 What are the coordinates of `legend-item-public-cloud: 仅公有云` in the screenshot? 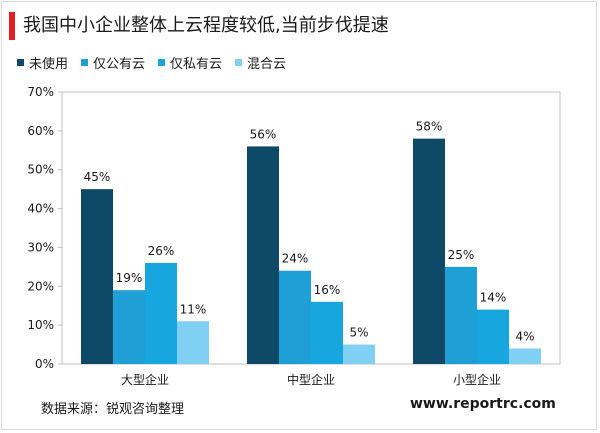 It's located at (113, 62).